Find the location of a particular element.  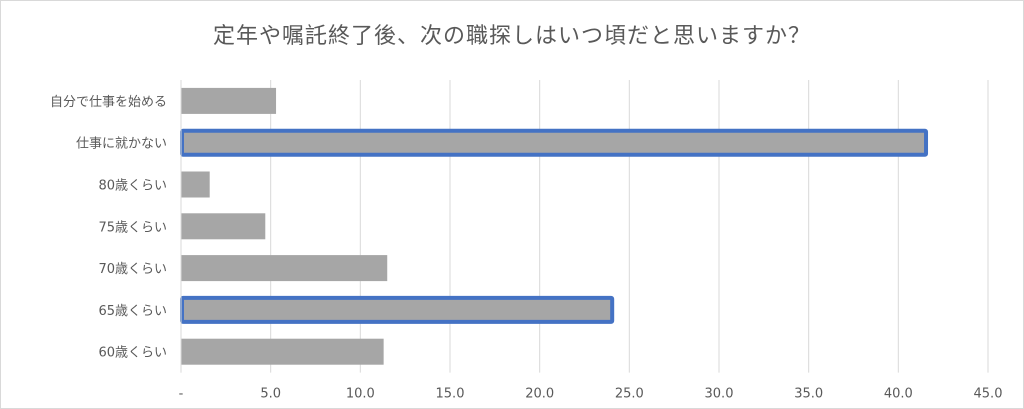

category-label: 65歳くらい is located at coordinates (132, 311).